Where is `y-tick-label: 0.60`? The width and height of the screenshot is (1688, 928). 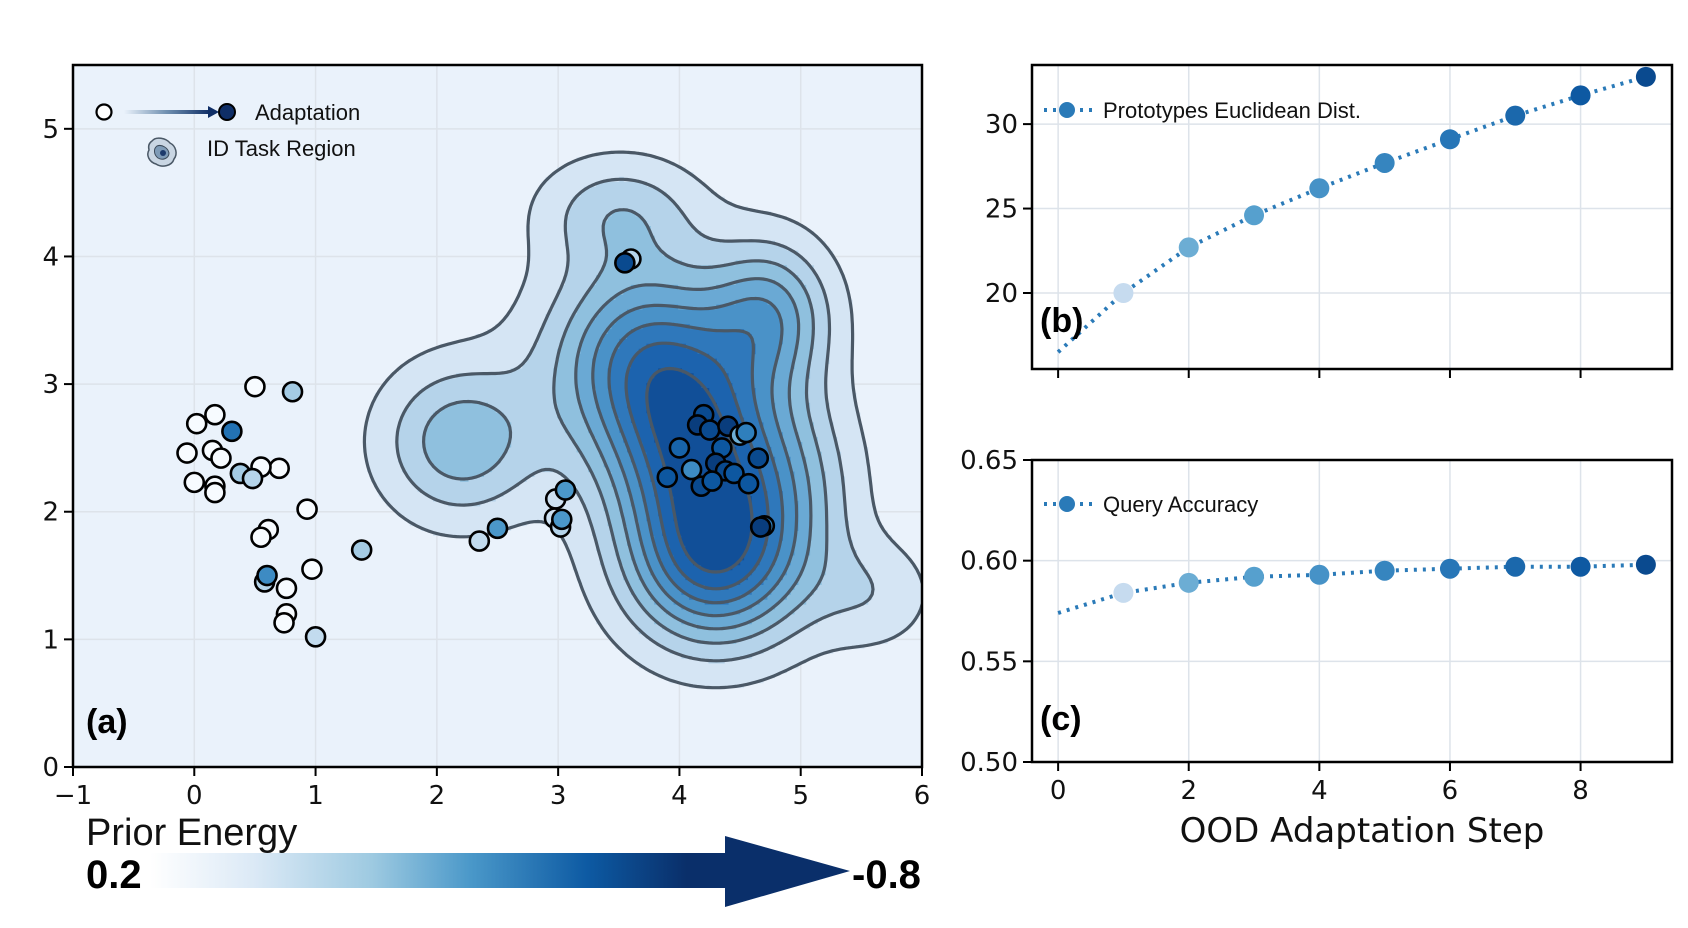
y-tick-label: 0.60 is located at coordinates (989, 562).